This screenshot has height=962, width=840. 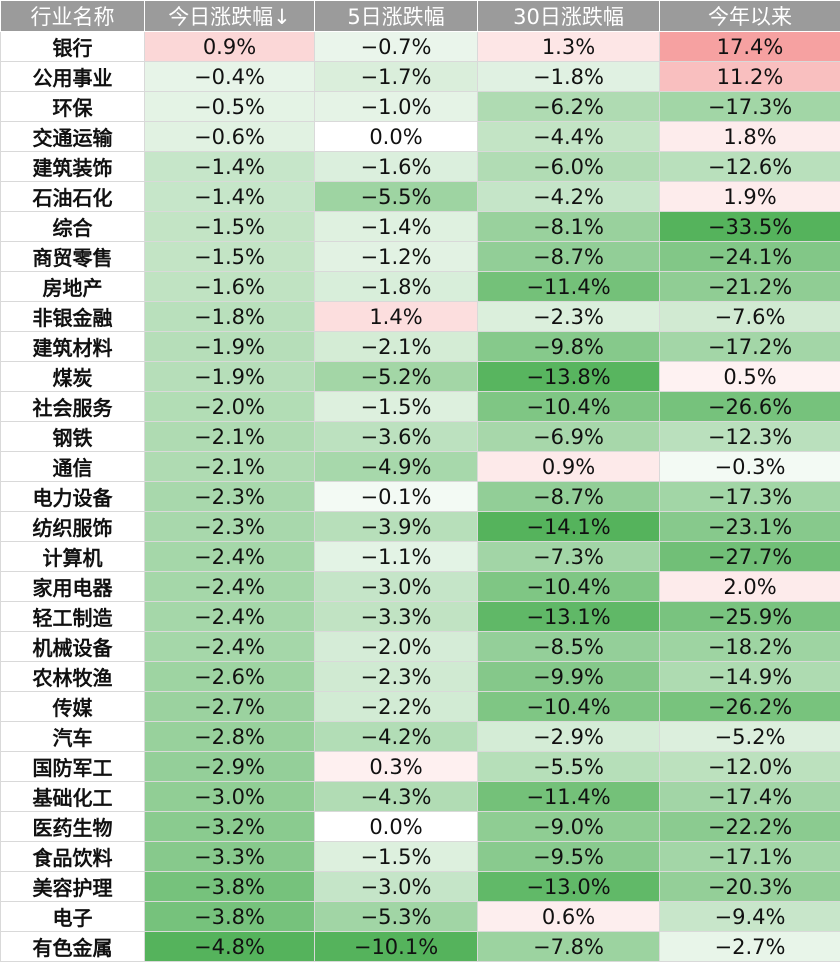 I want to click on 5day-change-cell: −4.2%, so click(x=396, y=737).